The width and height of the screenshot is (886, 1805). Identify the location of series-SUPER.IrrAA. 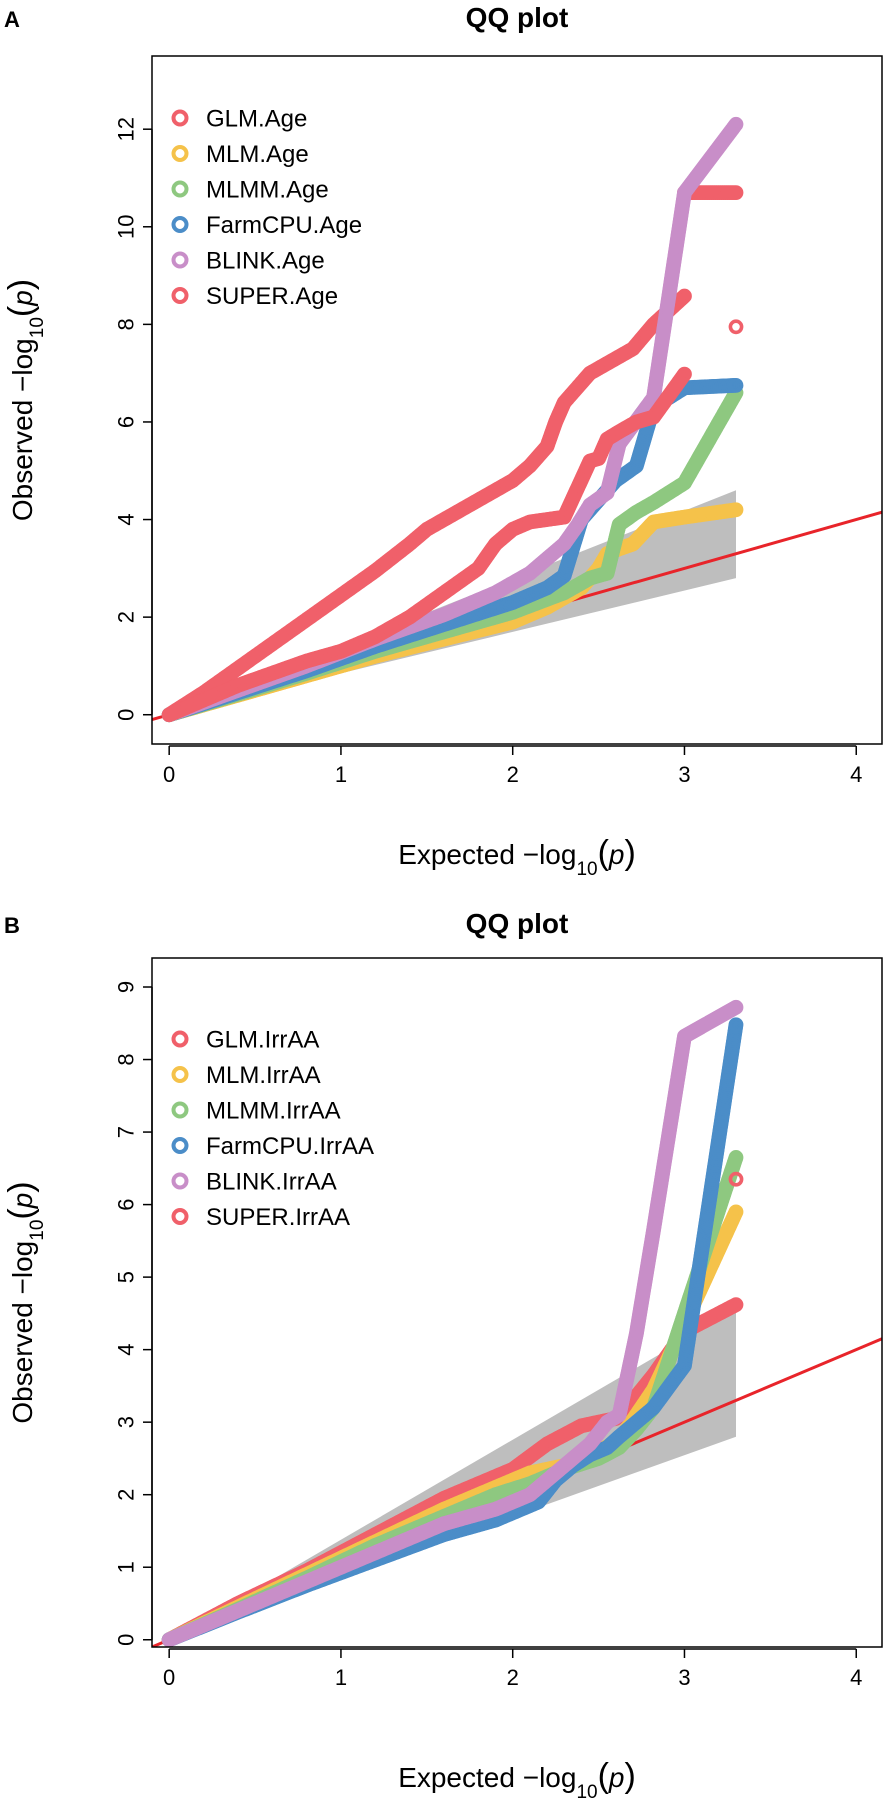
(736, 1179).